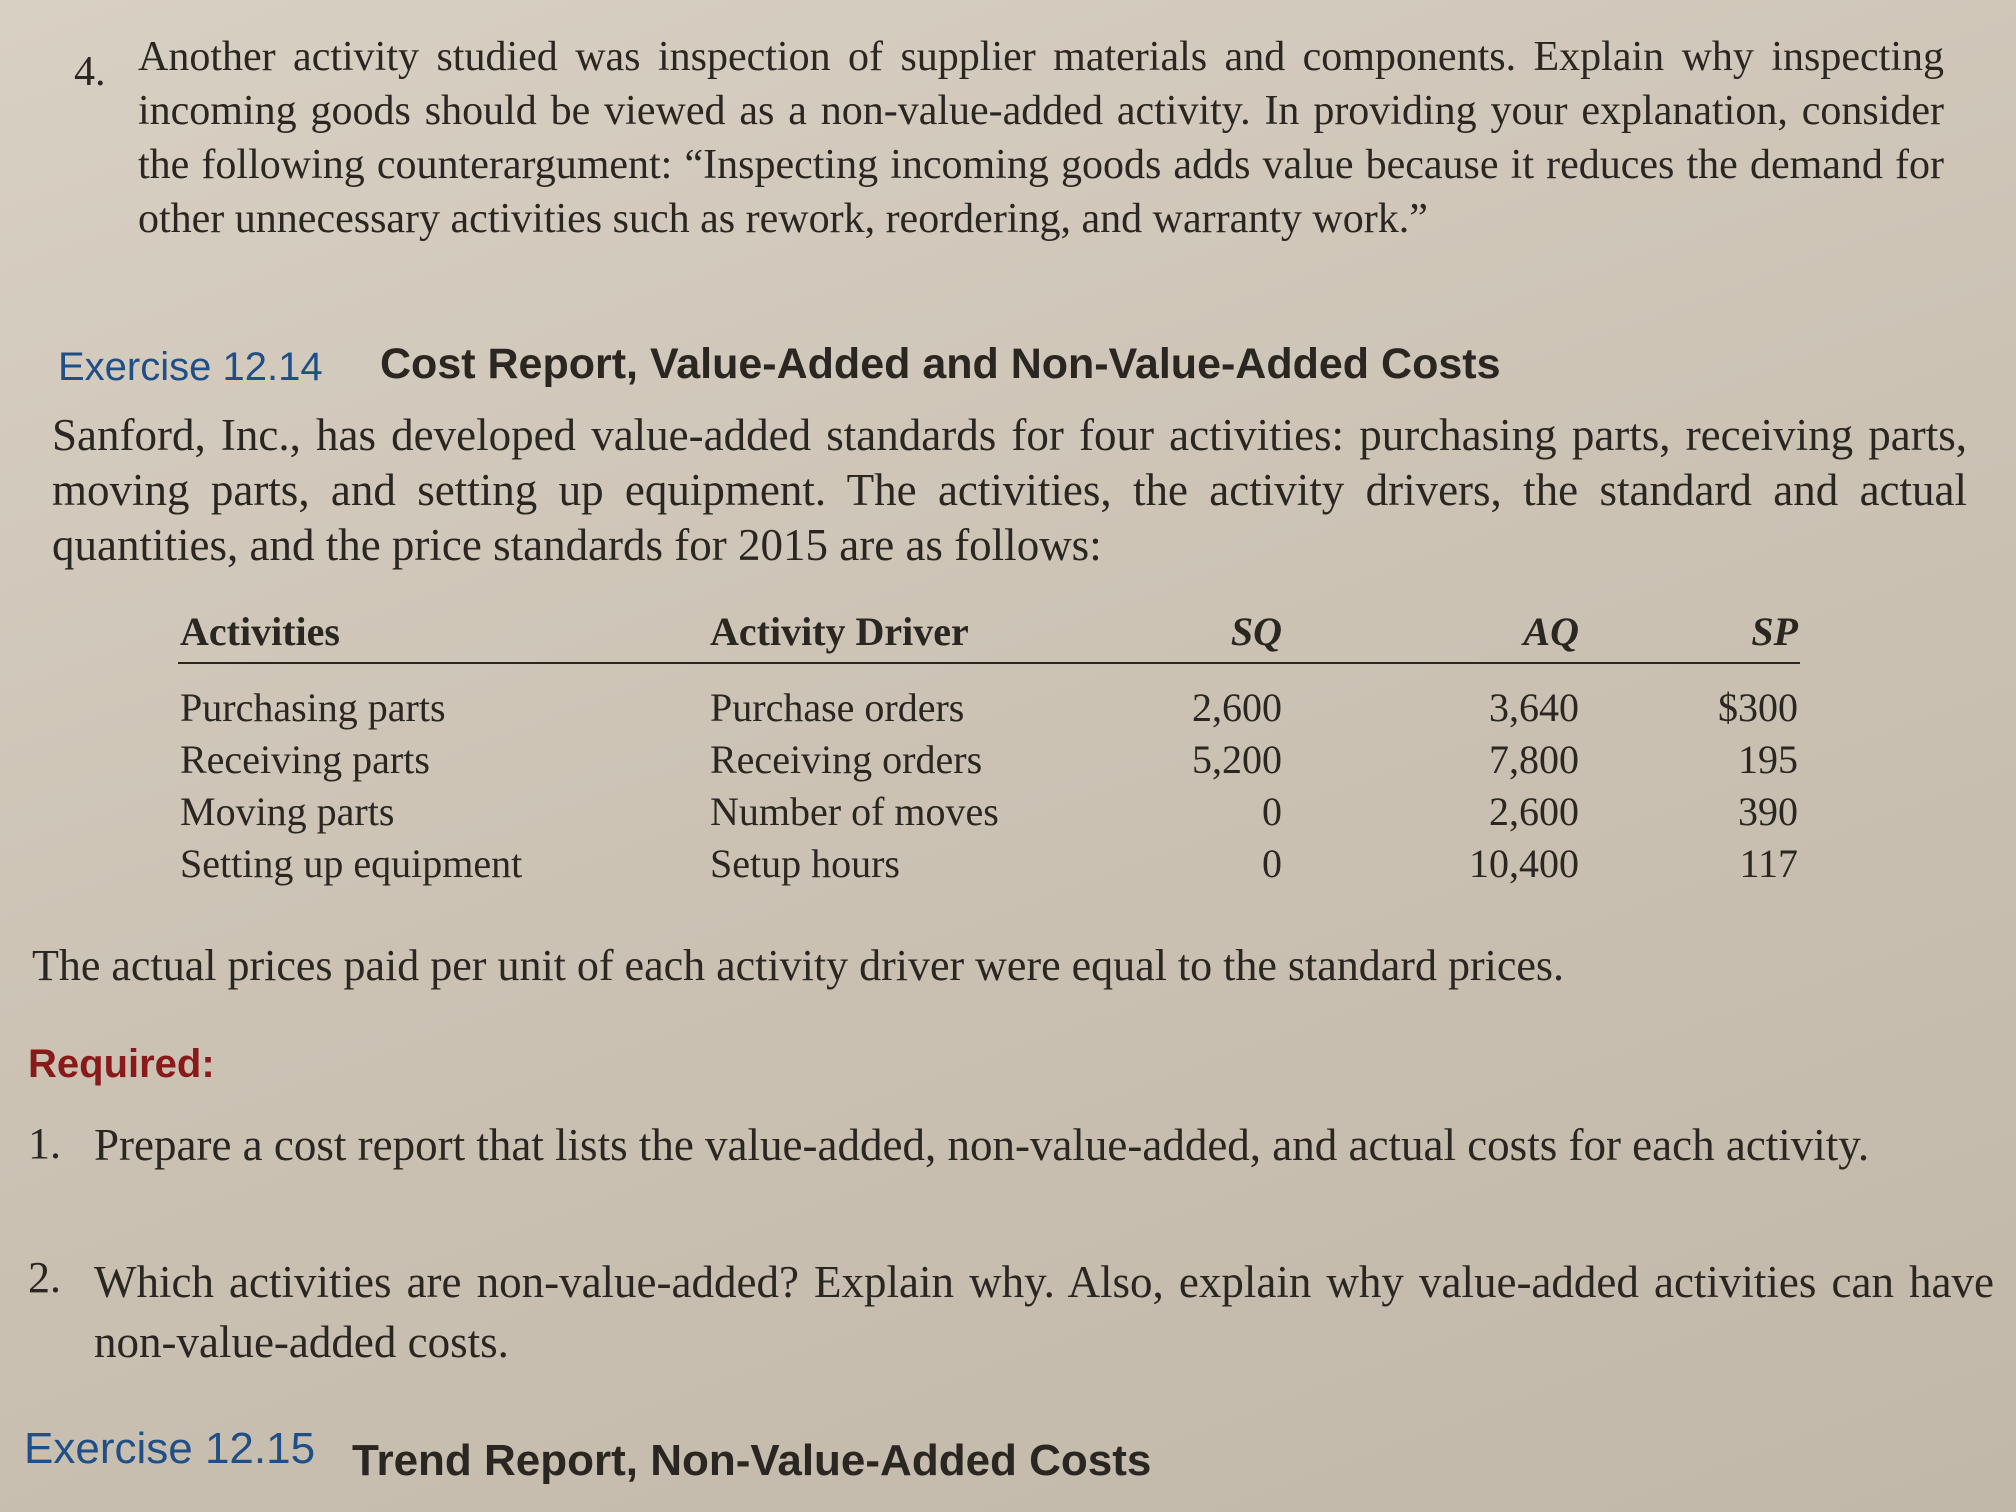 This screenshot has width=2016, height=1512. I want to click on table-cell: 195, so click(1768, 759).